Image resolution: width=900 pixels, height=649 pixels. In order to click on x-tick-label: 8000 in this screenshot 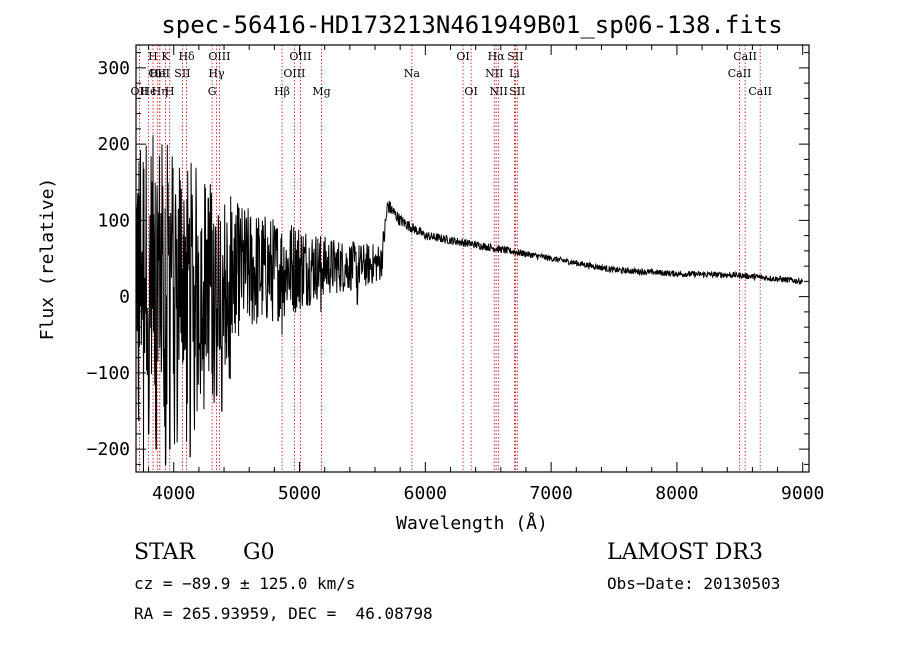, I will do `click(676, 493)`.